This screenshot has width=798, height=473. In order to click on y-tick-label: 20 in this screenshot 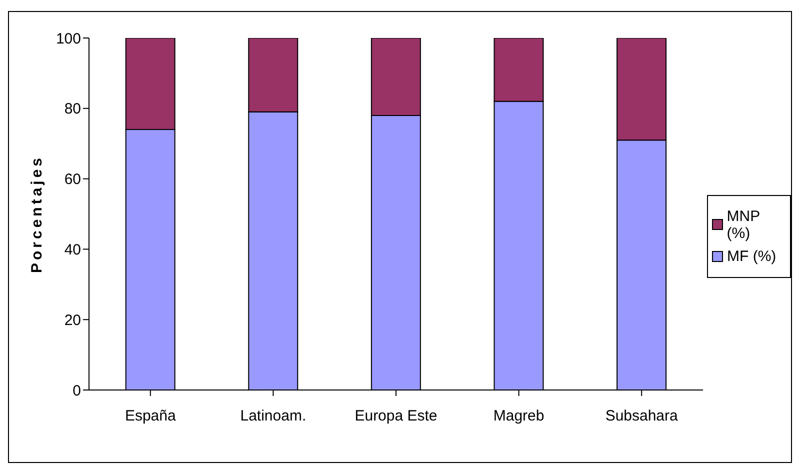, I will do `click(72, 320)`.